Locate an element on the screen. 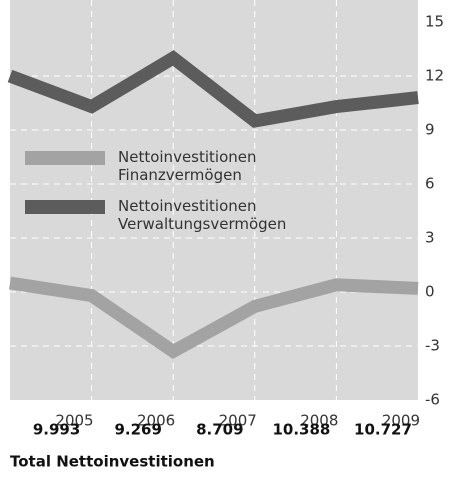  y-tick-label: -6 is located at coordinates (432, 400).